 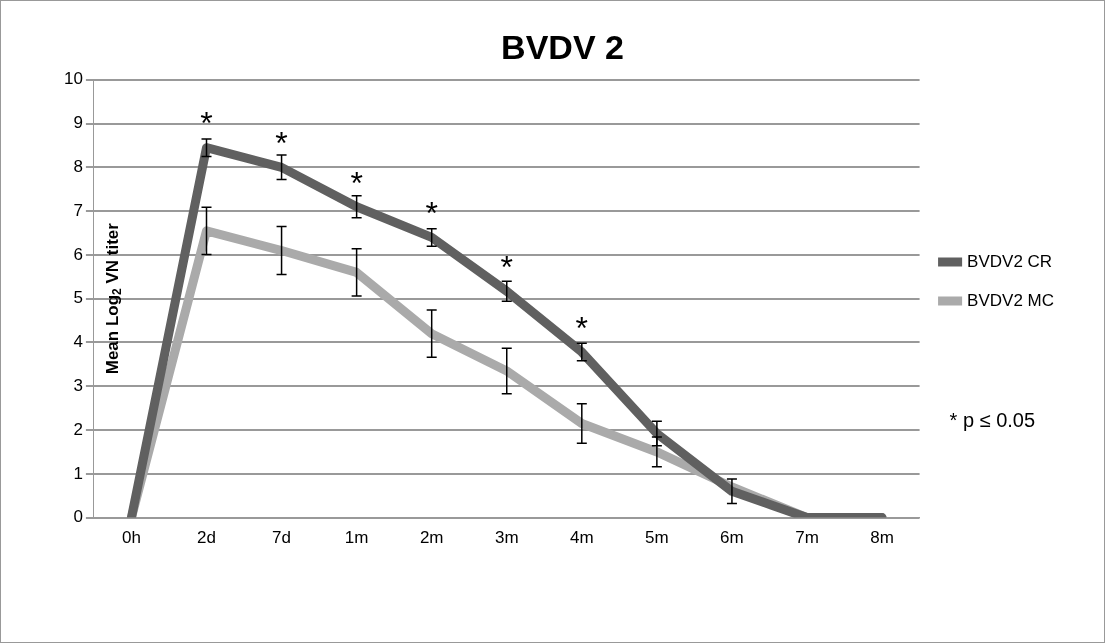 What do you see at coordinates (78, 254) in the screenshot?
I see `y-tick-label: 6` at bounding box center [78, 254].